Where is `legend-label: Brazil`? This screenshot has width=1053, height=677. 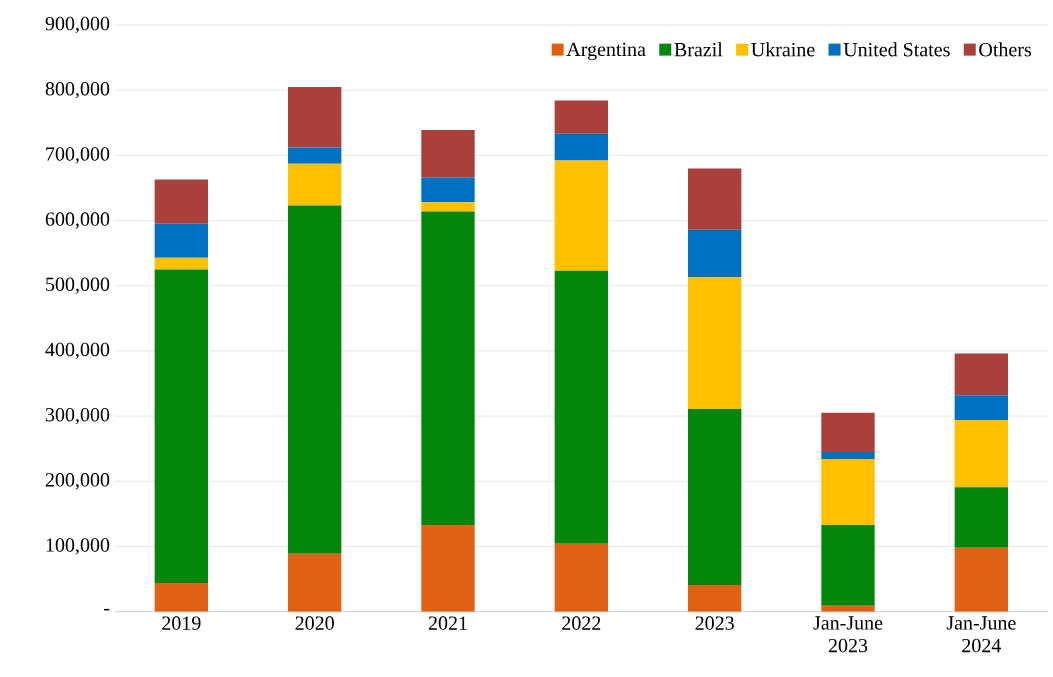 legend-label: Brazil is located at coordinates (698, 49).